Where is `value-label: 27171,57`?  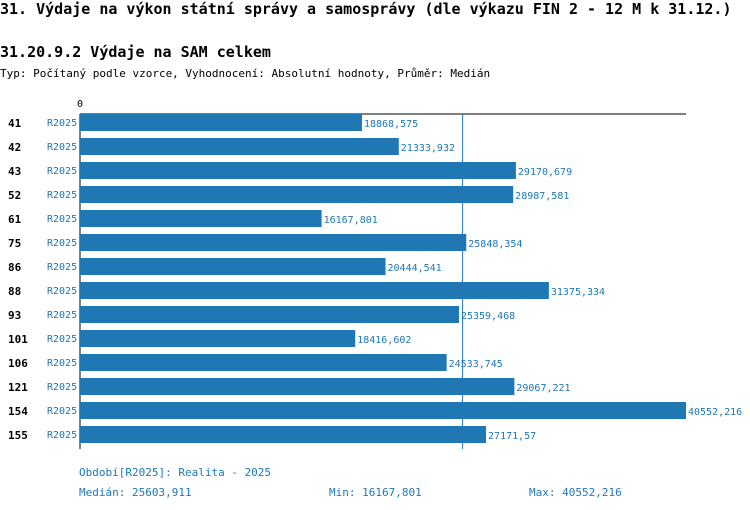
value-label: 27171,57 is located at coordinates (512, 436).